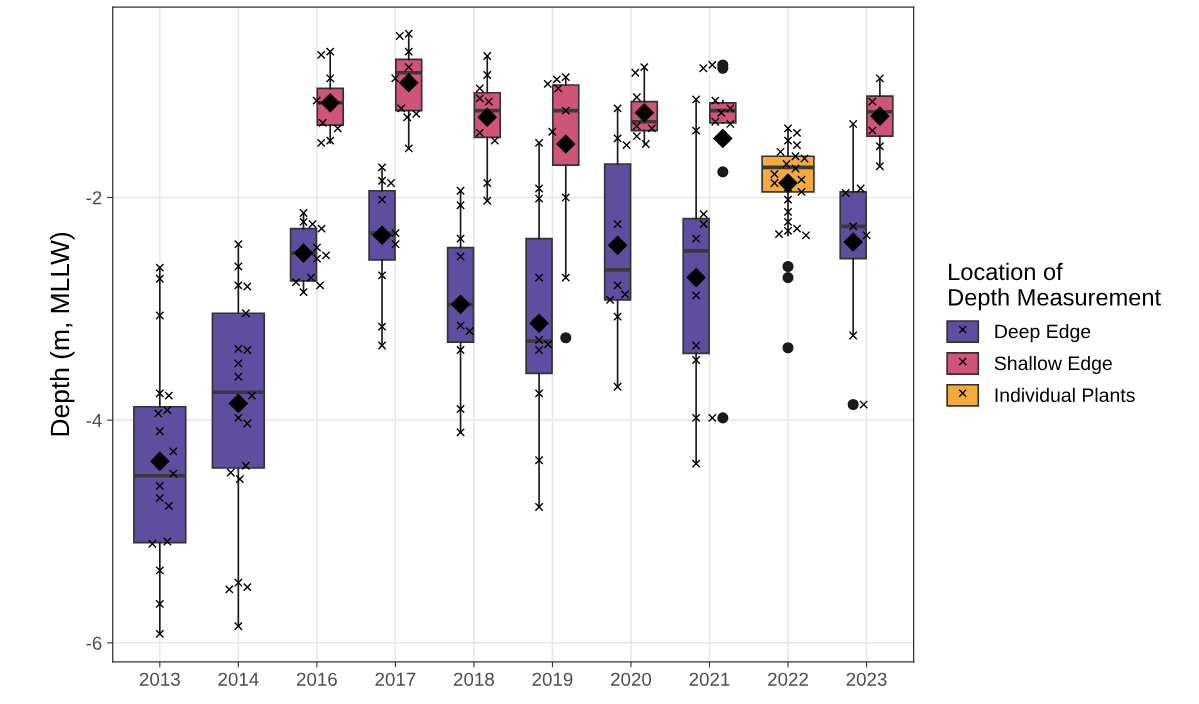  I want to click on x-tick-label: 2021, so click(709, 679).